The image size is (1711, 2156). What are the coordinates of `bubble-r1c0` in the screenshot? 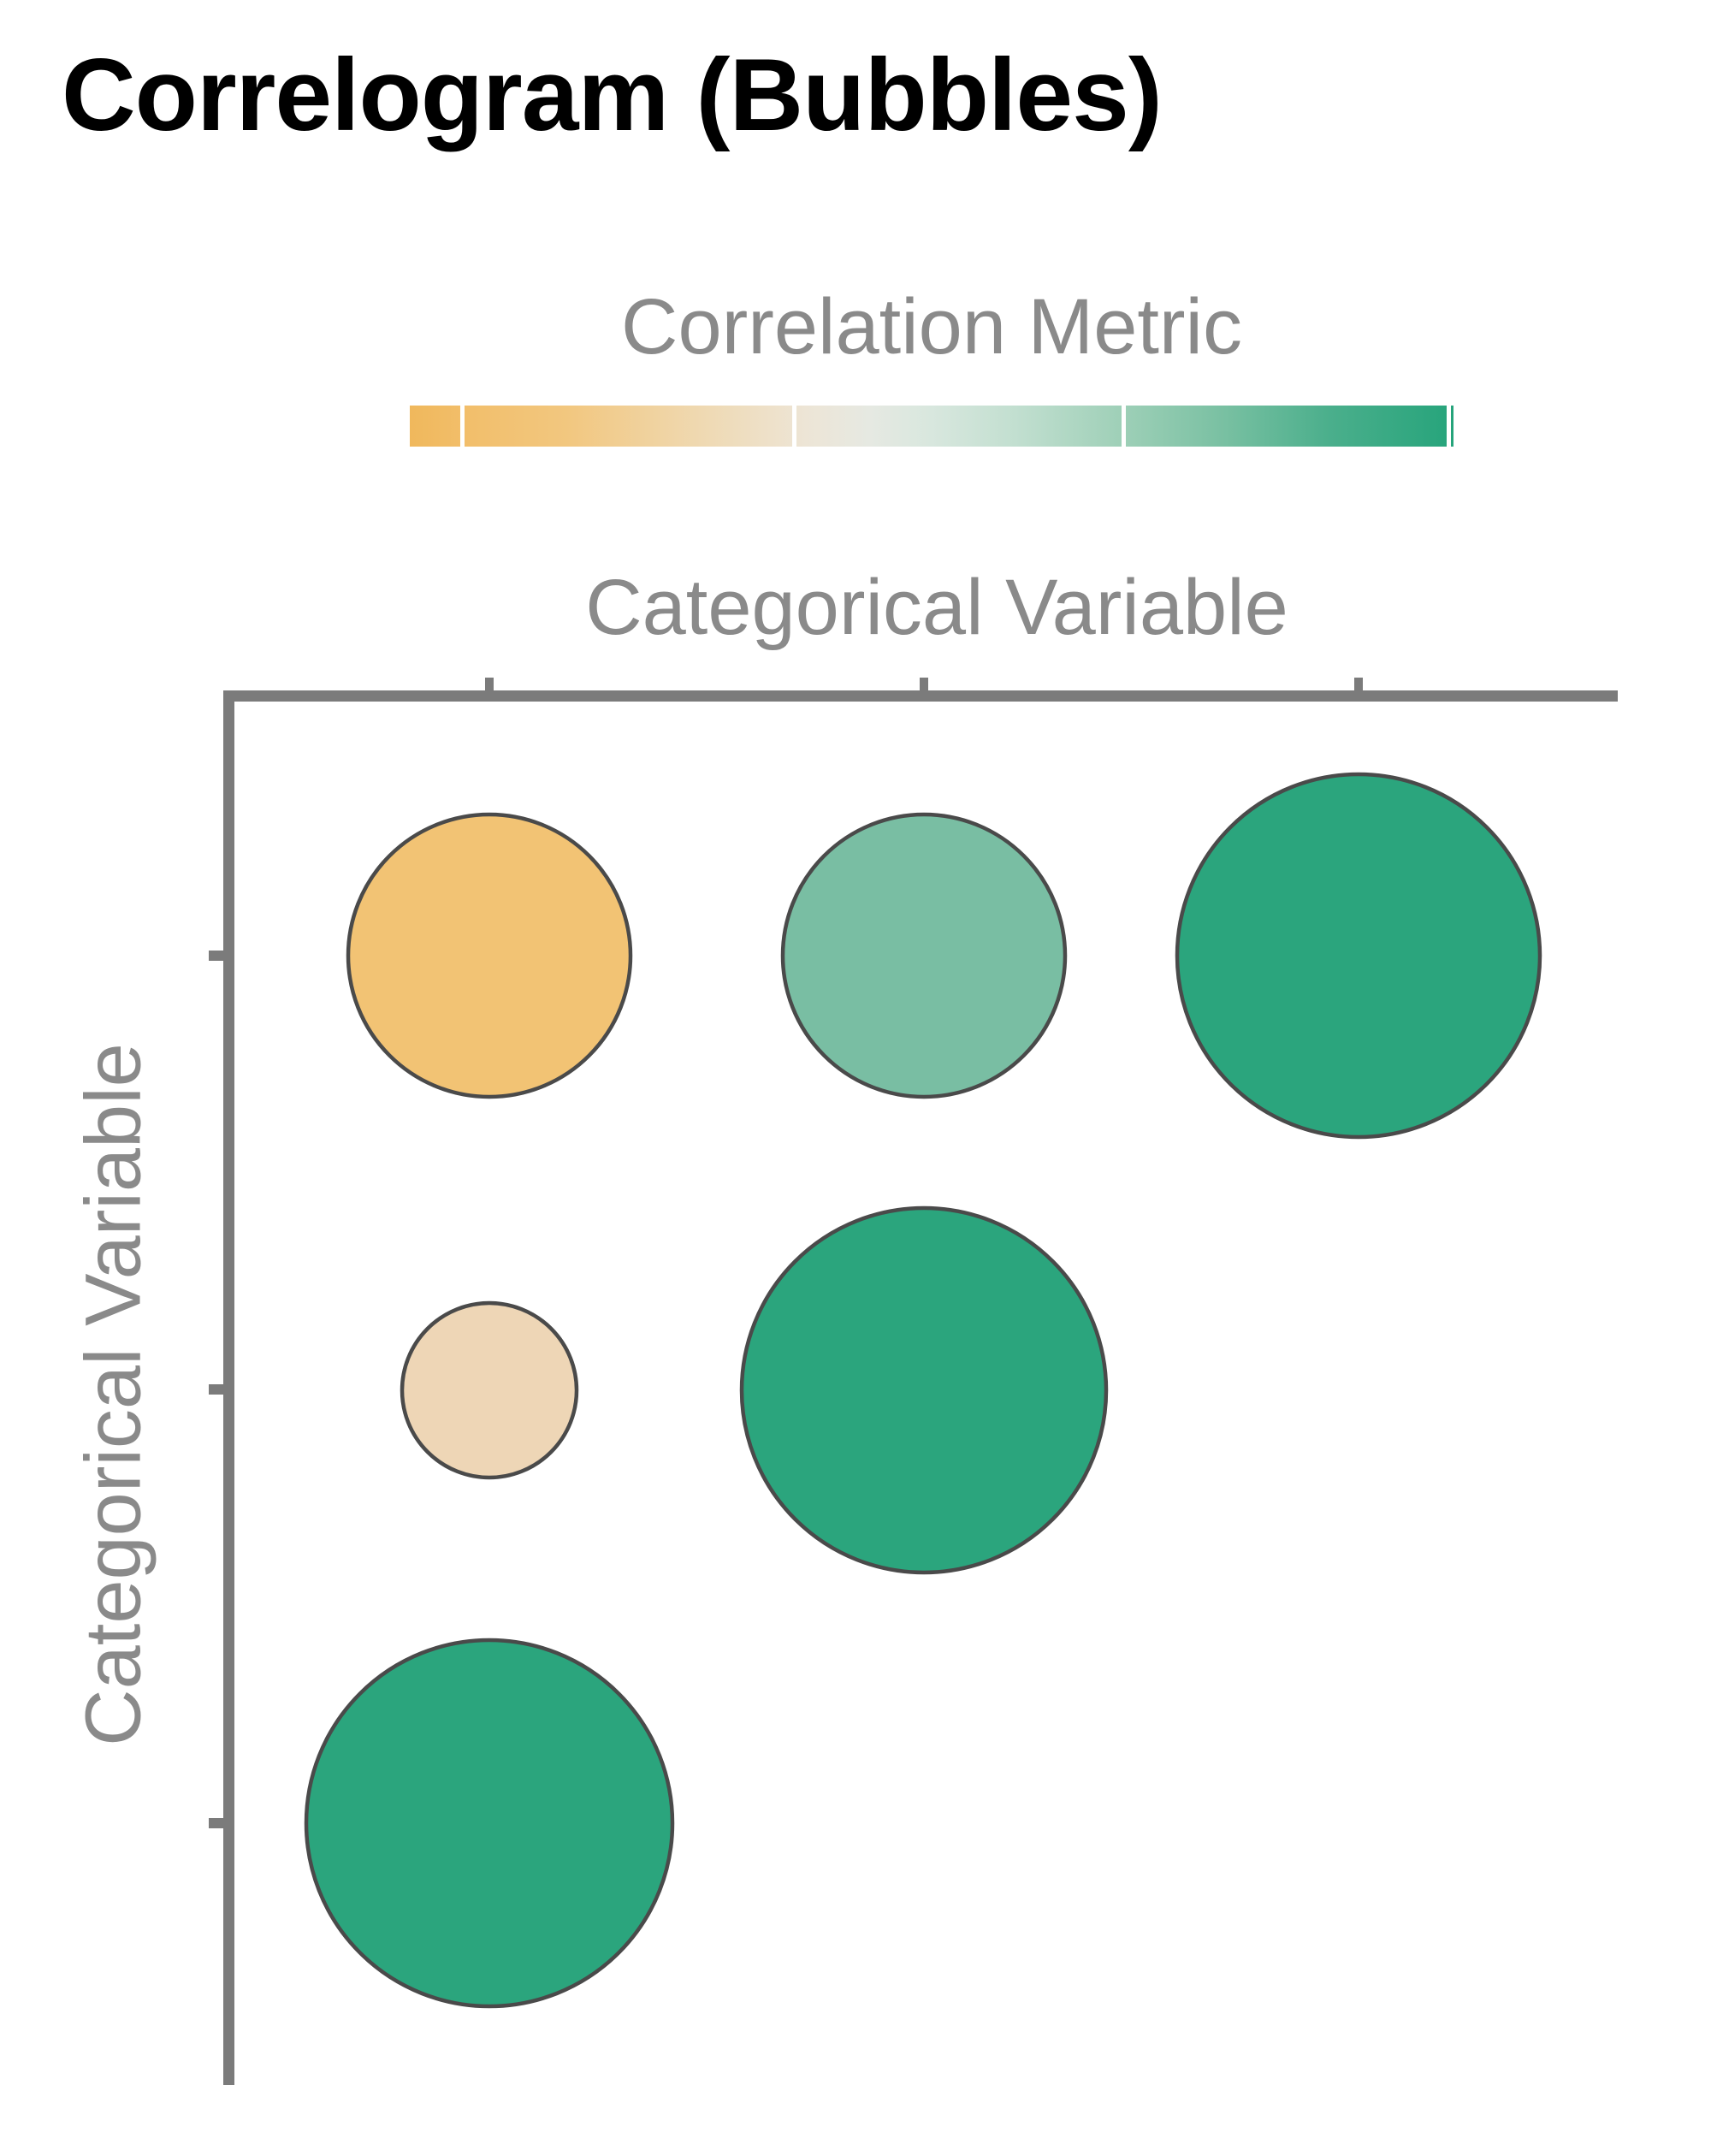 It's located at (490, 1390).